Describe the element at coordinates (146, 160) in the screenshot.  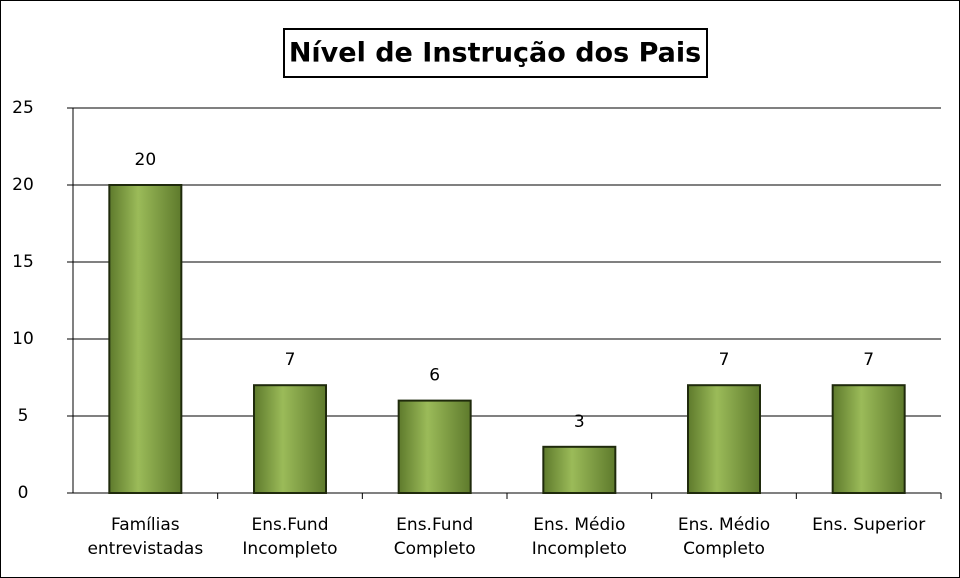
I see `data-label: 20` at that location.